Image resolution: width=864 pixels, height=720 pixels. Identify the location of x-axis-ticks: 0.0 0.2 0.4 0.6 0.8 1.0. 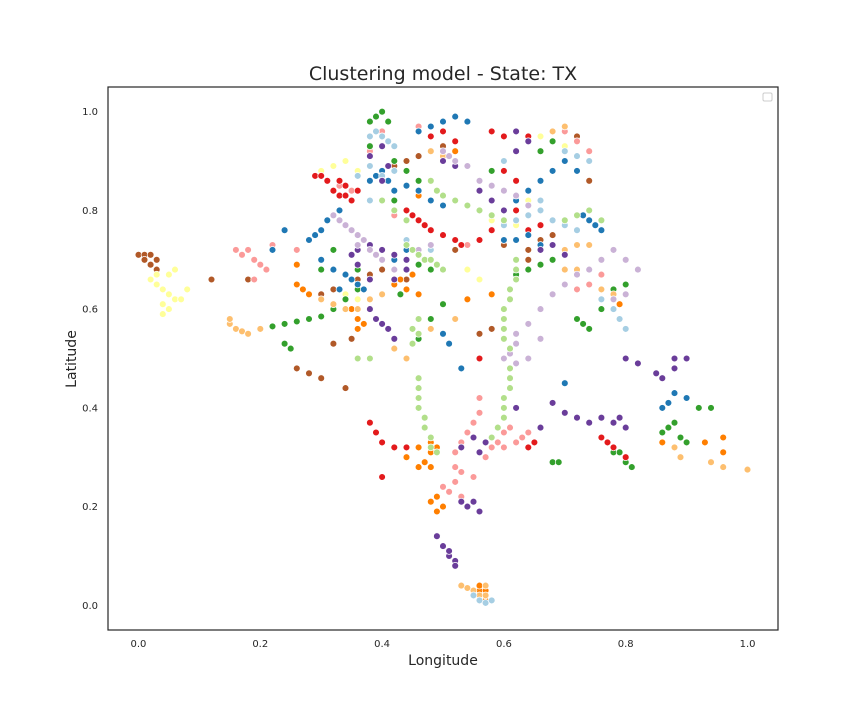
(443, 644).